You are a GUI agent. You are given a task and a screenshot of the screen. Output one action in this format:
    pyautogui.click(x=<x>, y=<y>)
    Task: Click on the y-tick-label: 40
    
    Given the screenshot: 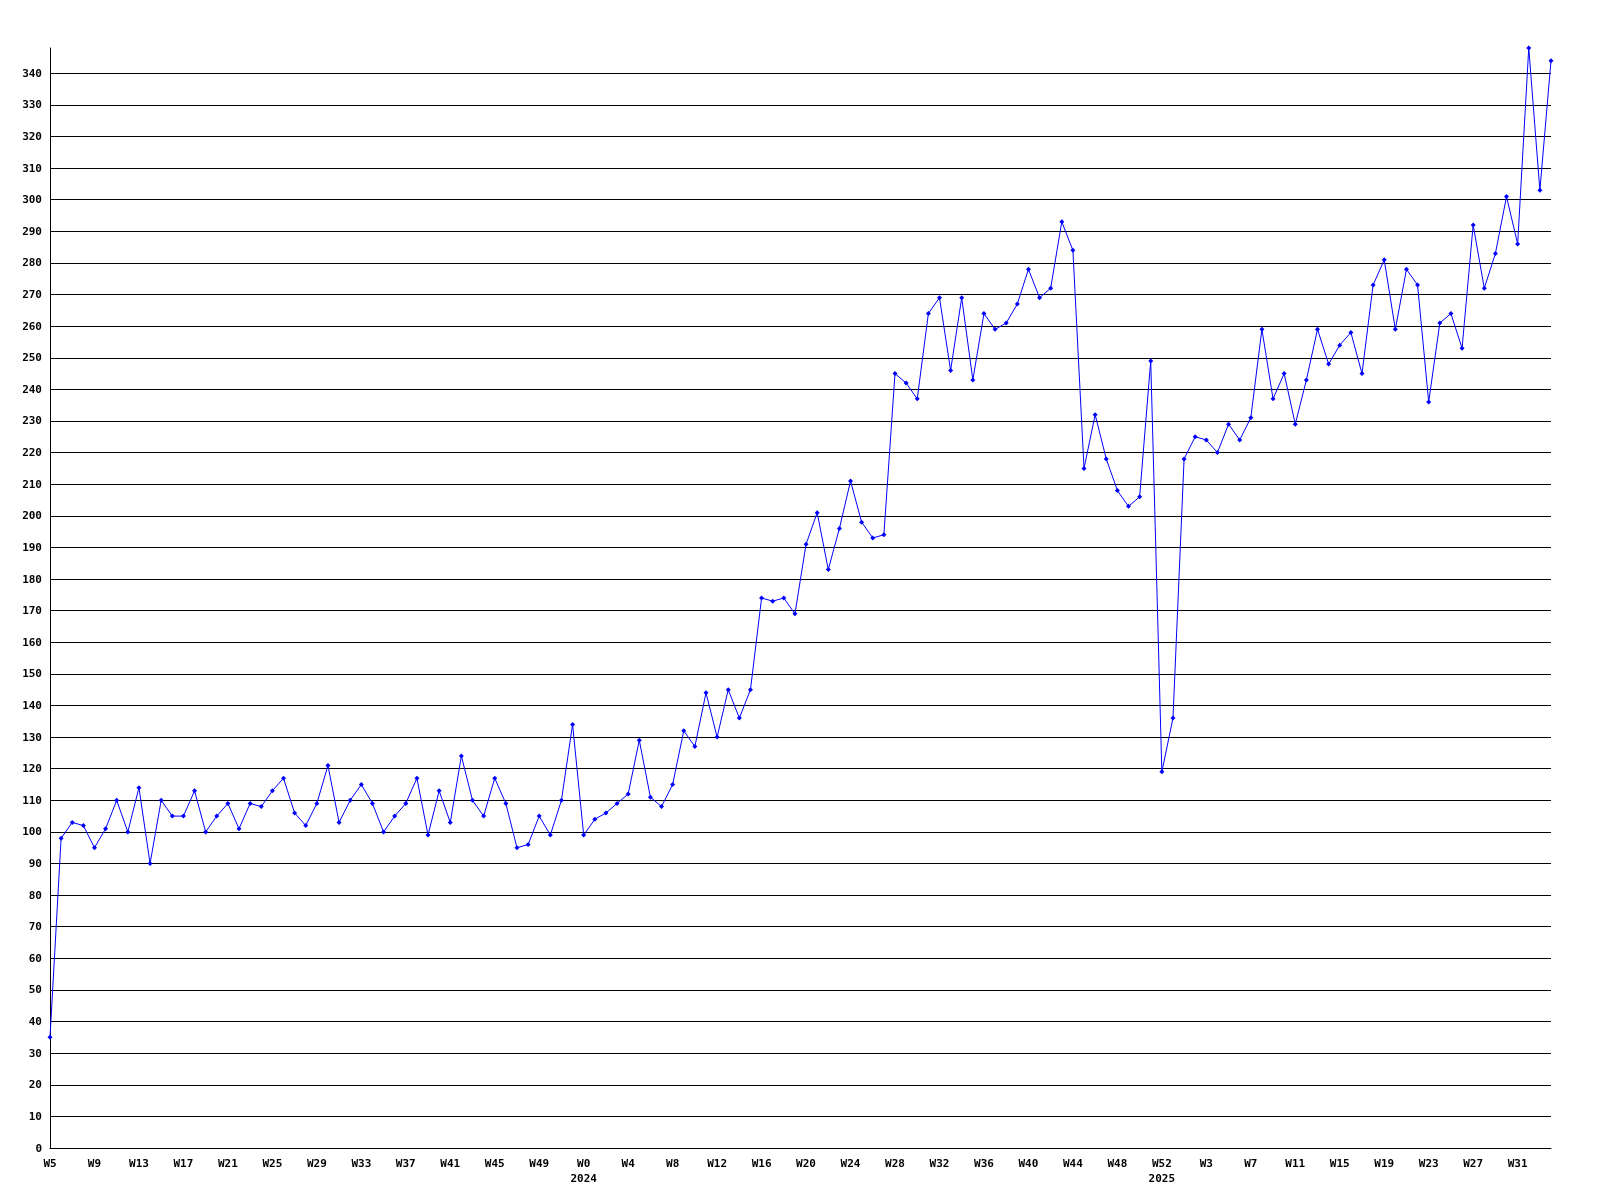 What is the action you would take?
    pyautogui.click(x=35, y=1022)
    